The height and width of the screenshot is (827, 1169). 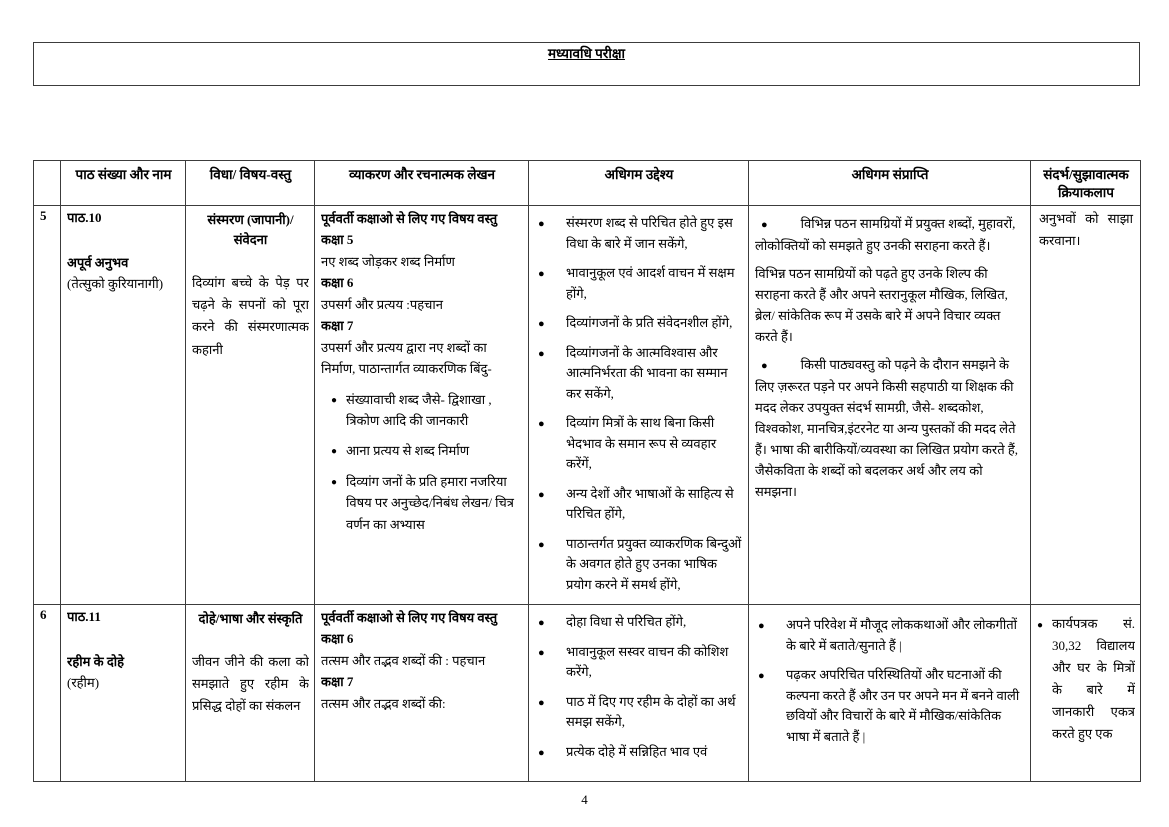 I want to click on genre-heading: दोहे/भाषा और संस्कृति, so click(x=250, y=618).